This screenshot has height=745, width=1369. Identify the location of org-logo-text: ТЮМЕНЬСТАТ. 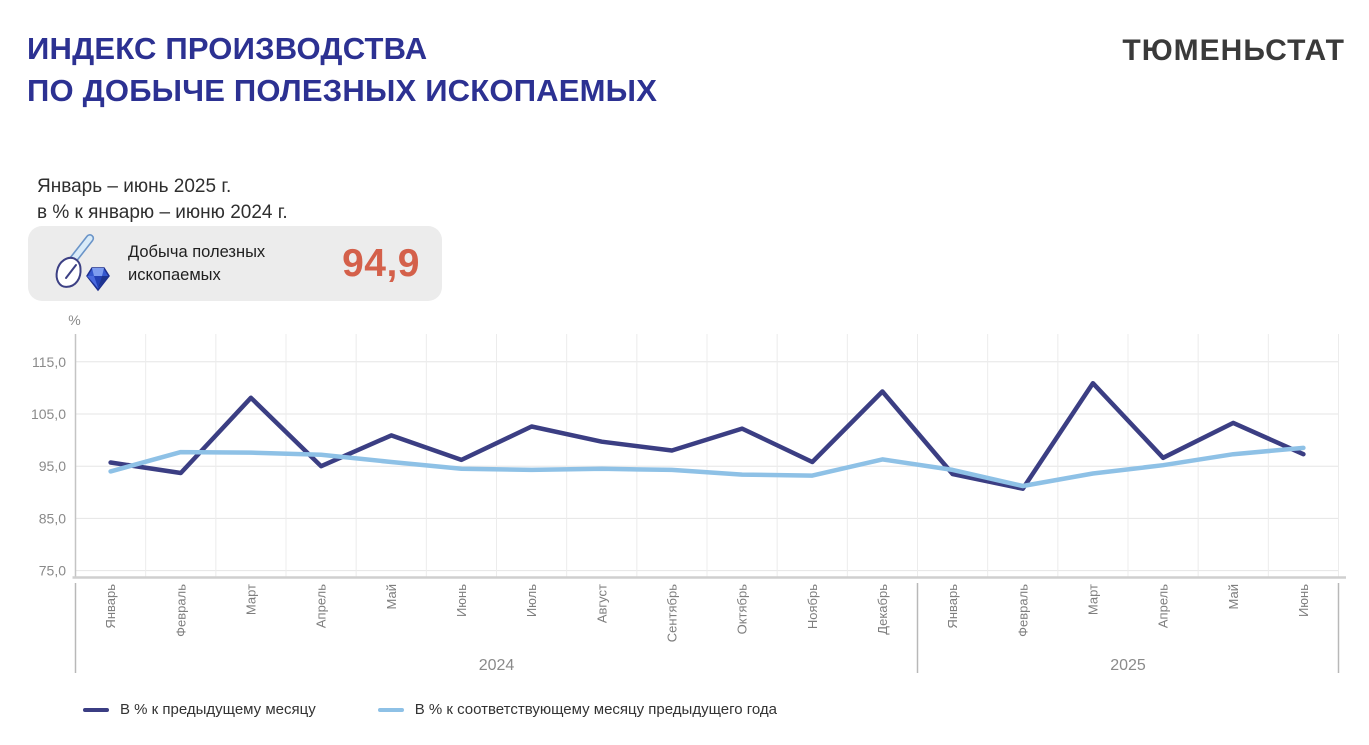
(1233, 50).